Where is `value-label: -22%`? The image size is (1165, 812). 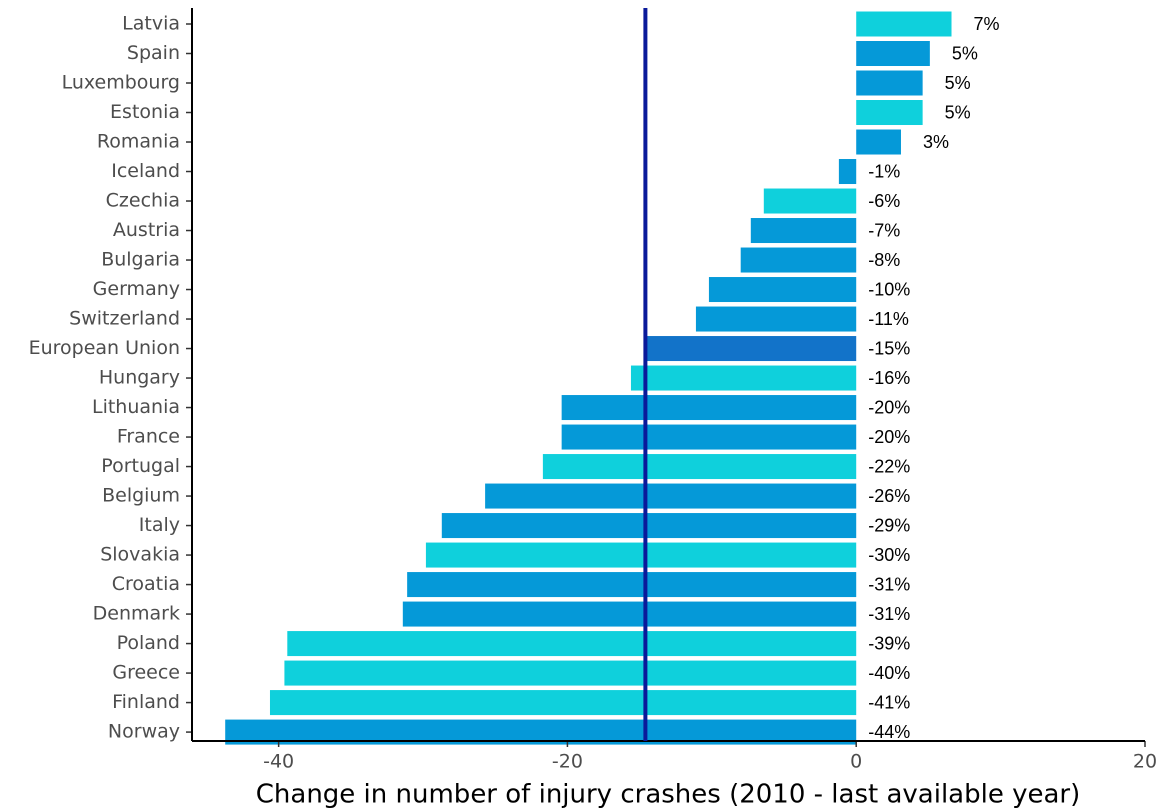 value-label: -22% is located at coordinates (889, 466).